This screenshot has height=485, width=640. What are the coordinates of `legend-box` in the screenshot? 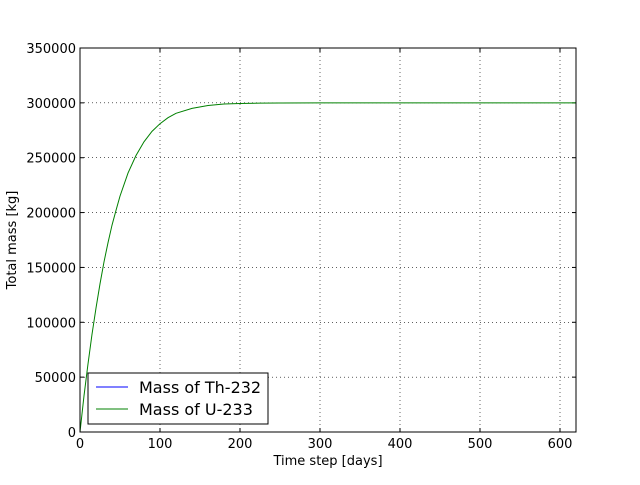 It's located at (178, 398).